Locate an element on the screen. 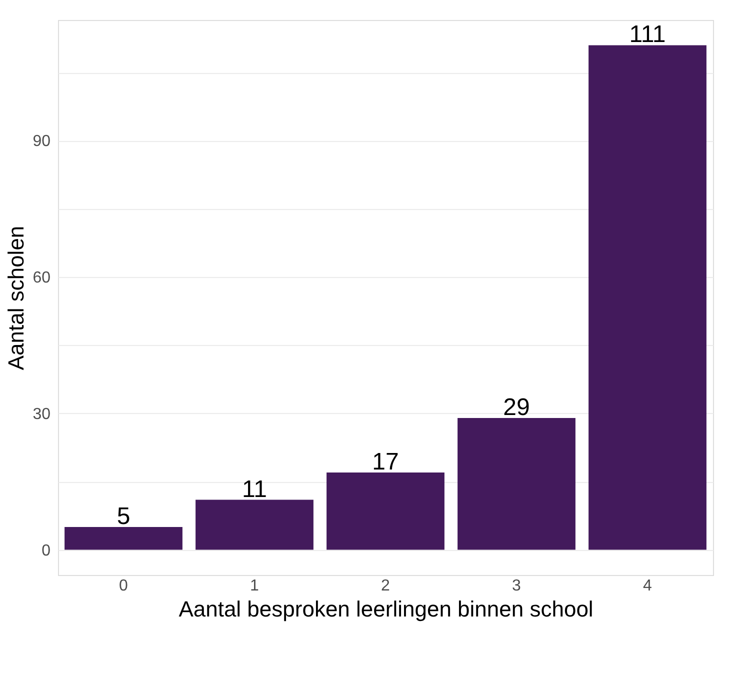  data-label: 17 is located at coordinates (385, 462).